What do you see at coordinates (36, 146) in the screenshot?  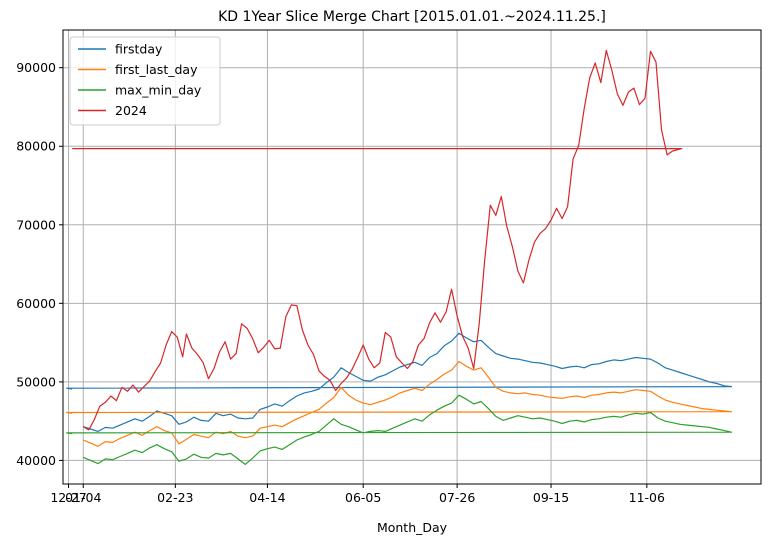 I see `y-tick-label: 80000` at bounding box center [36, 146].